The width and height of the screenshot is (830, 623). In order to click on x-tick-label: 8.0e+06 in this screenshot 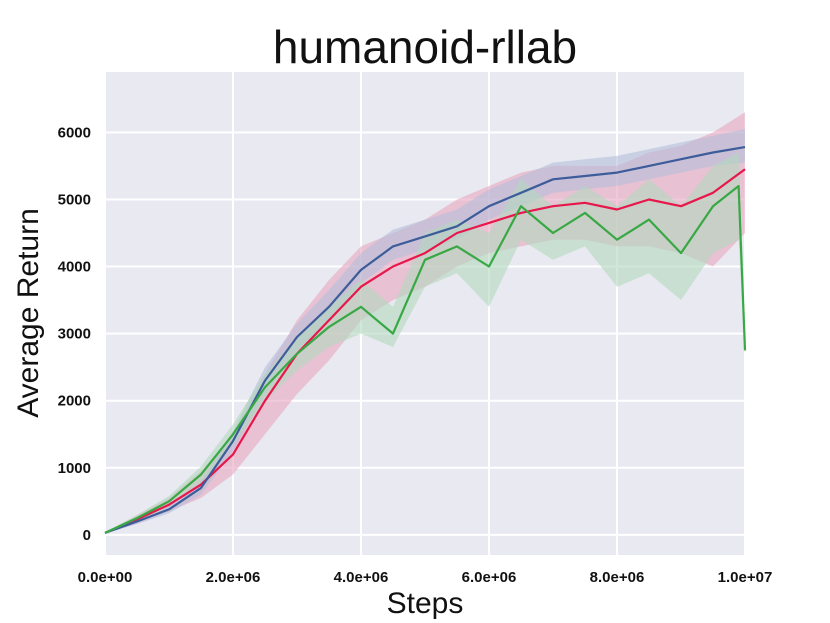, I will do `click(617, 577)`.